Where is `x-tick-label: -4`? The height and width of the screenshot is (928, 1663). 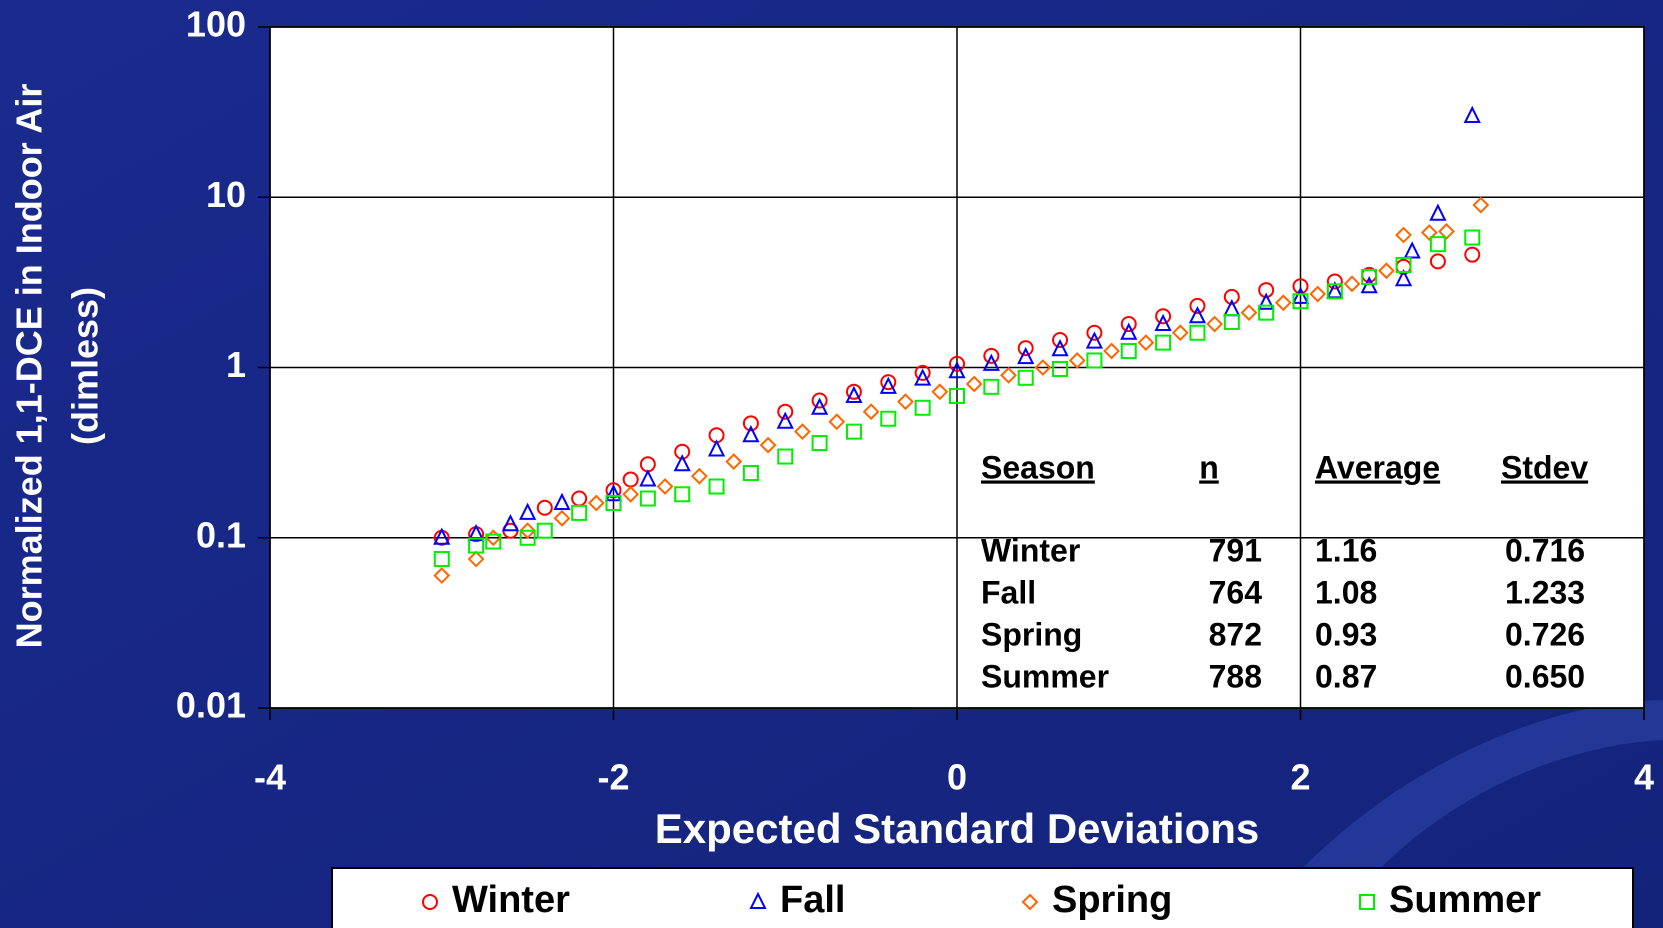
x-tick-label: -4 is located at coordinates (270, 777).